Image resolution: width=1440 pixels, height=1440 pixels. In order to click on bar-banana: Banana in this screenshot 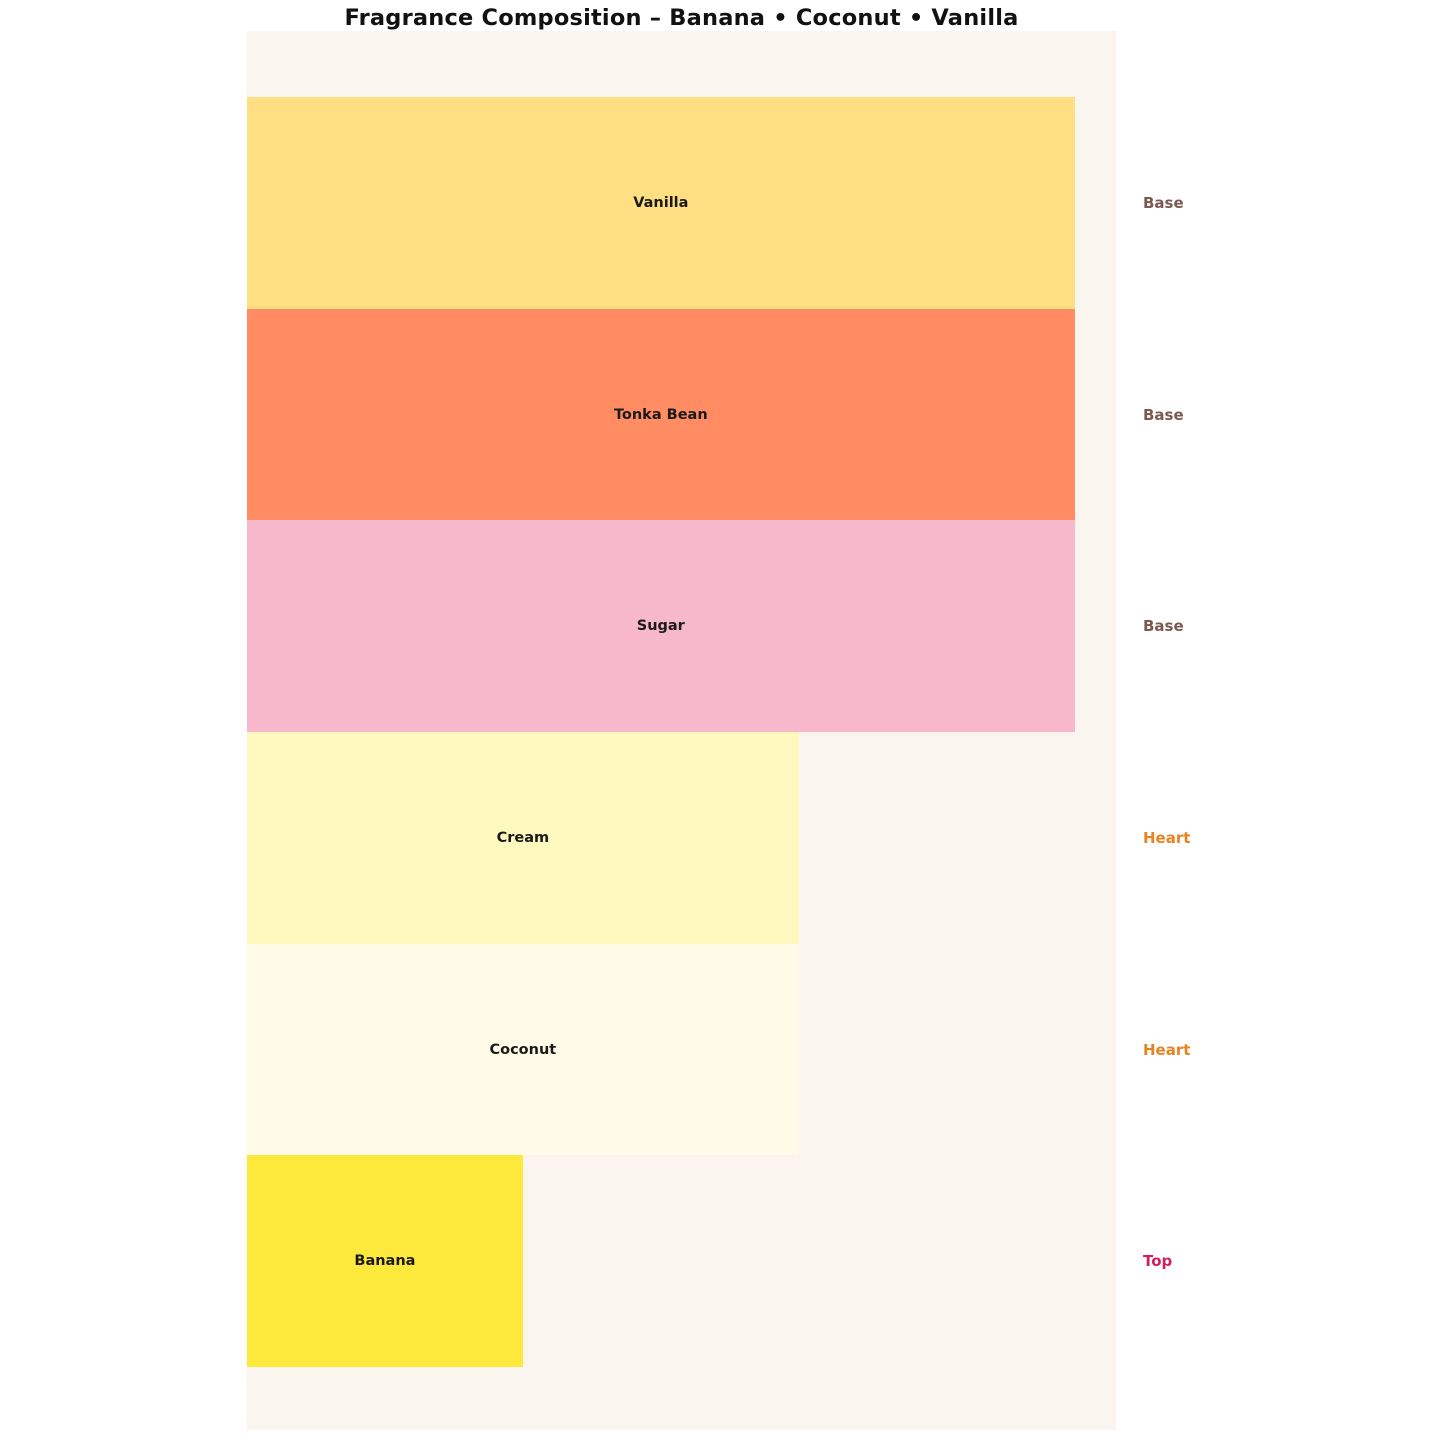, I will do `click(385, 1261)`.